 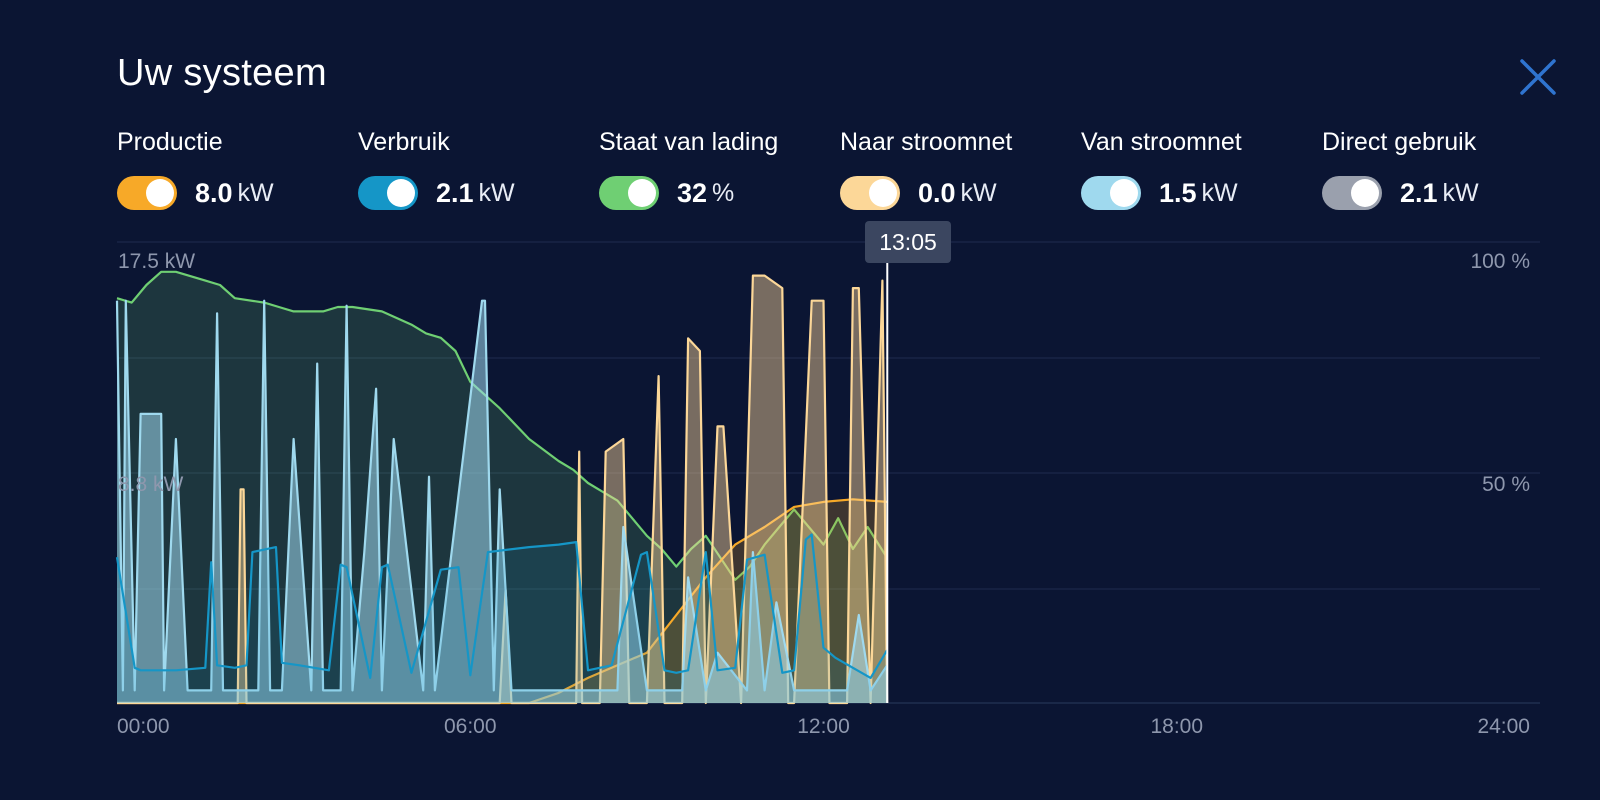 I want to click on legend-item-productie: Productie 8.0 kW, so click(x=237, y=169).